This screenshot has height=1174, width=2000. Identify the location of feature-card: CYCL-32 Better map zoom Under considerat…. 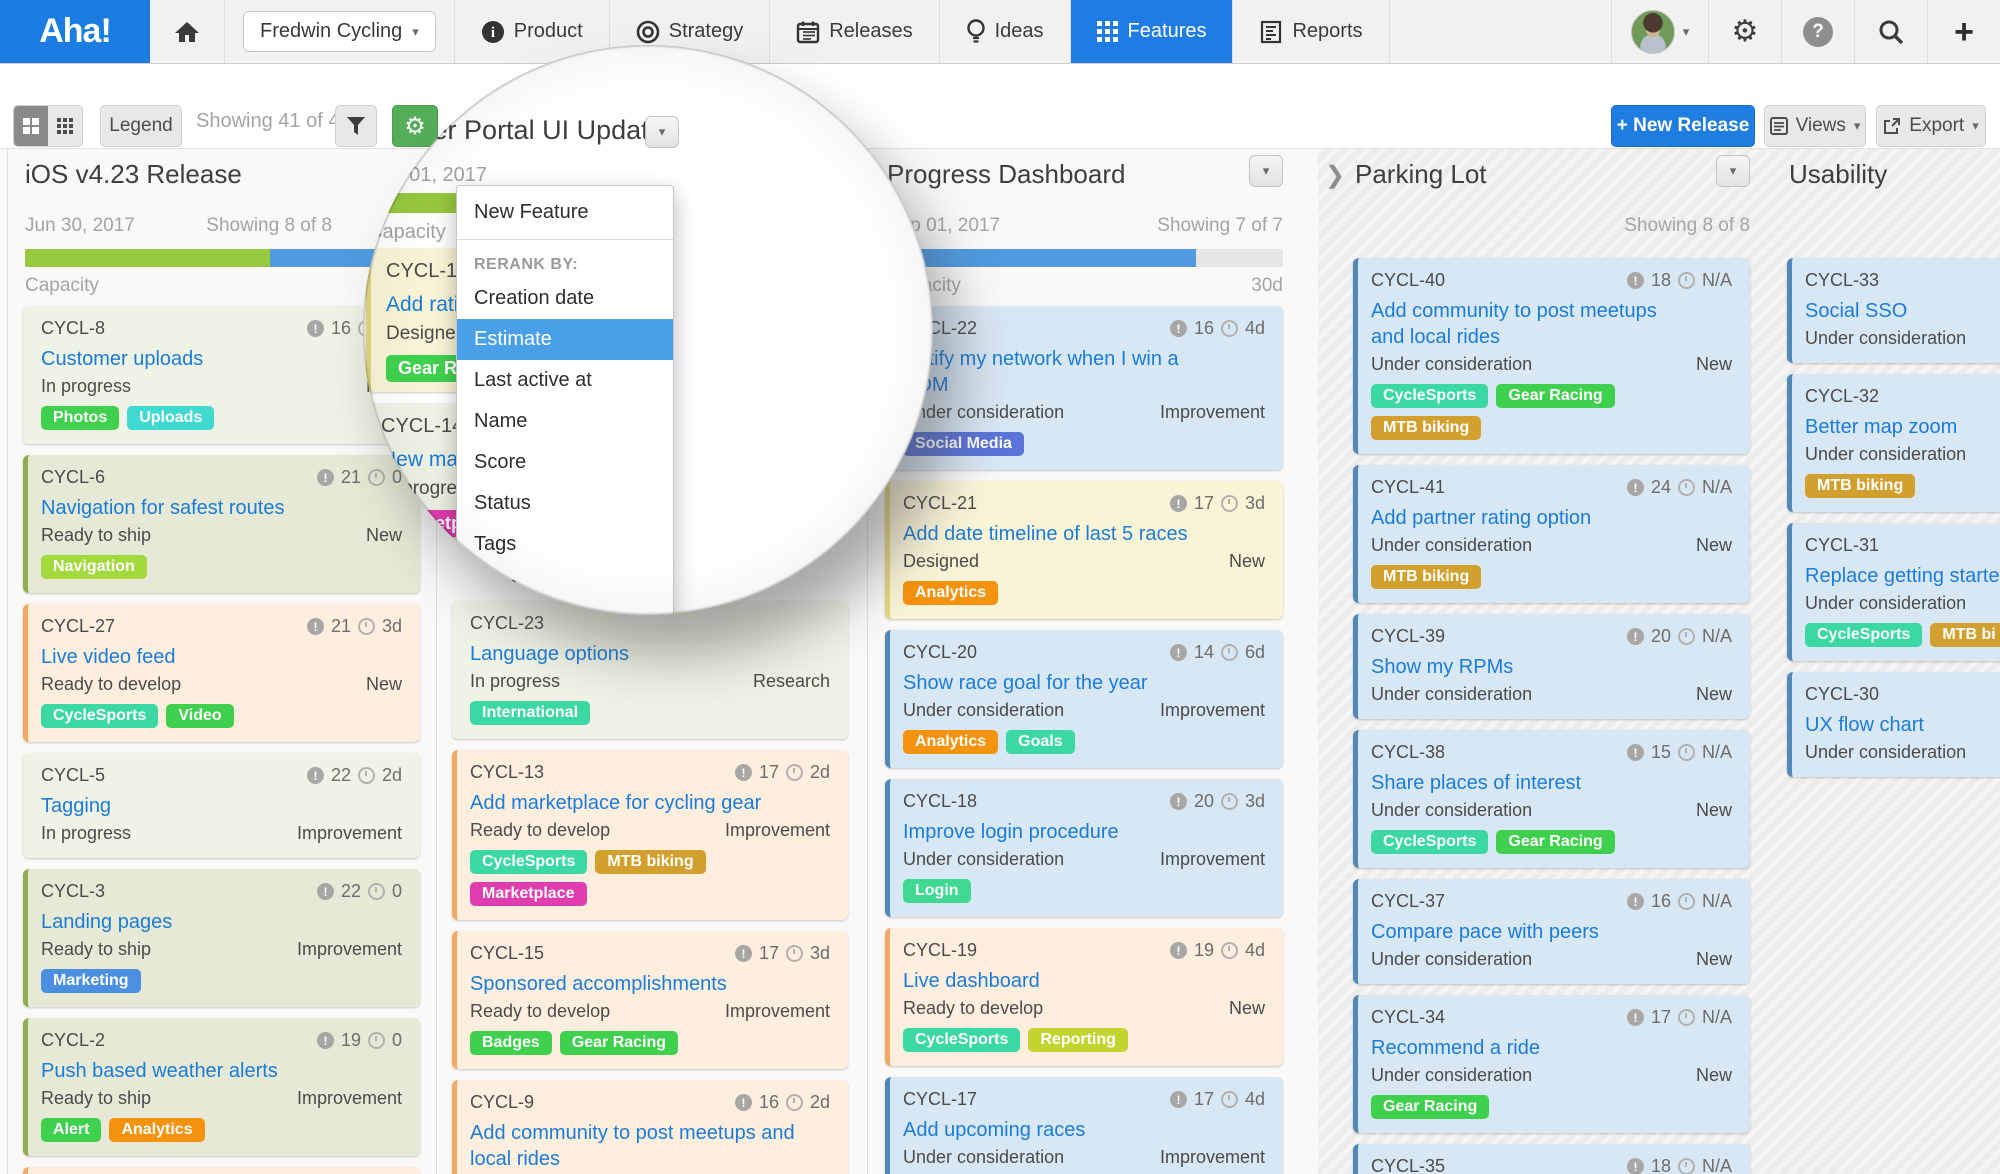
(1893, 443).